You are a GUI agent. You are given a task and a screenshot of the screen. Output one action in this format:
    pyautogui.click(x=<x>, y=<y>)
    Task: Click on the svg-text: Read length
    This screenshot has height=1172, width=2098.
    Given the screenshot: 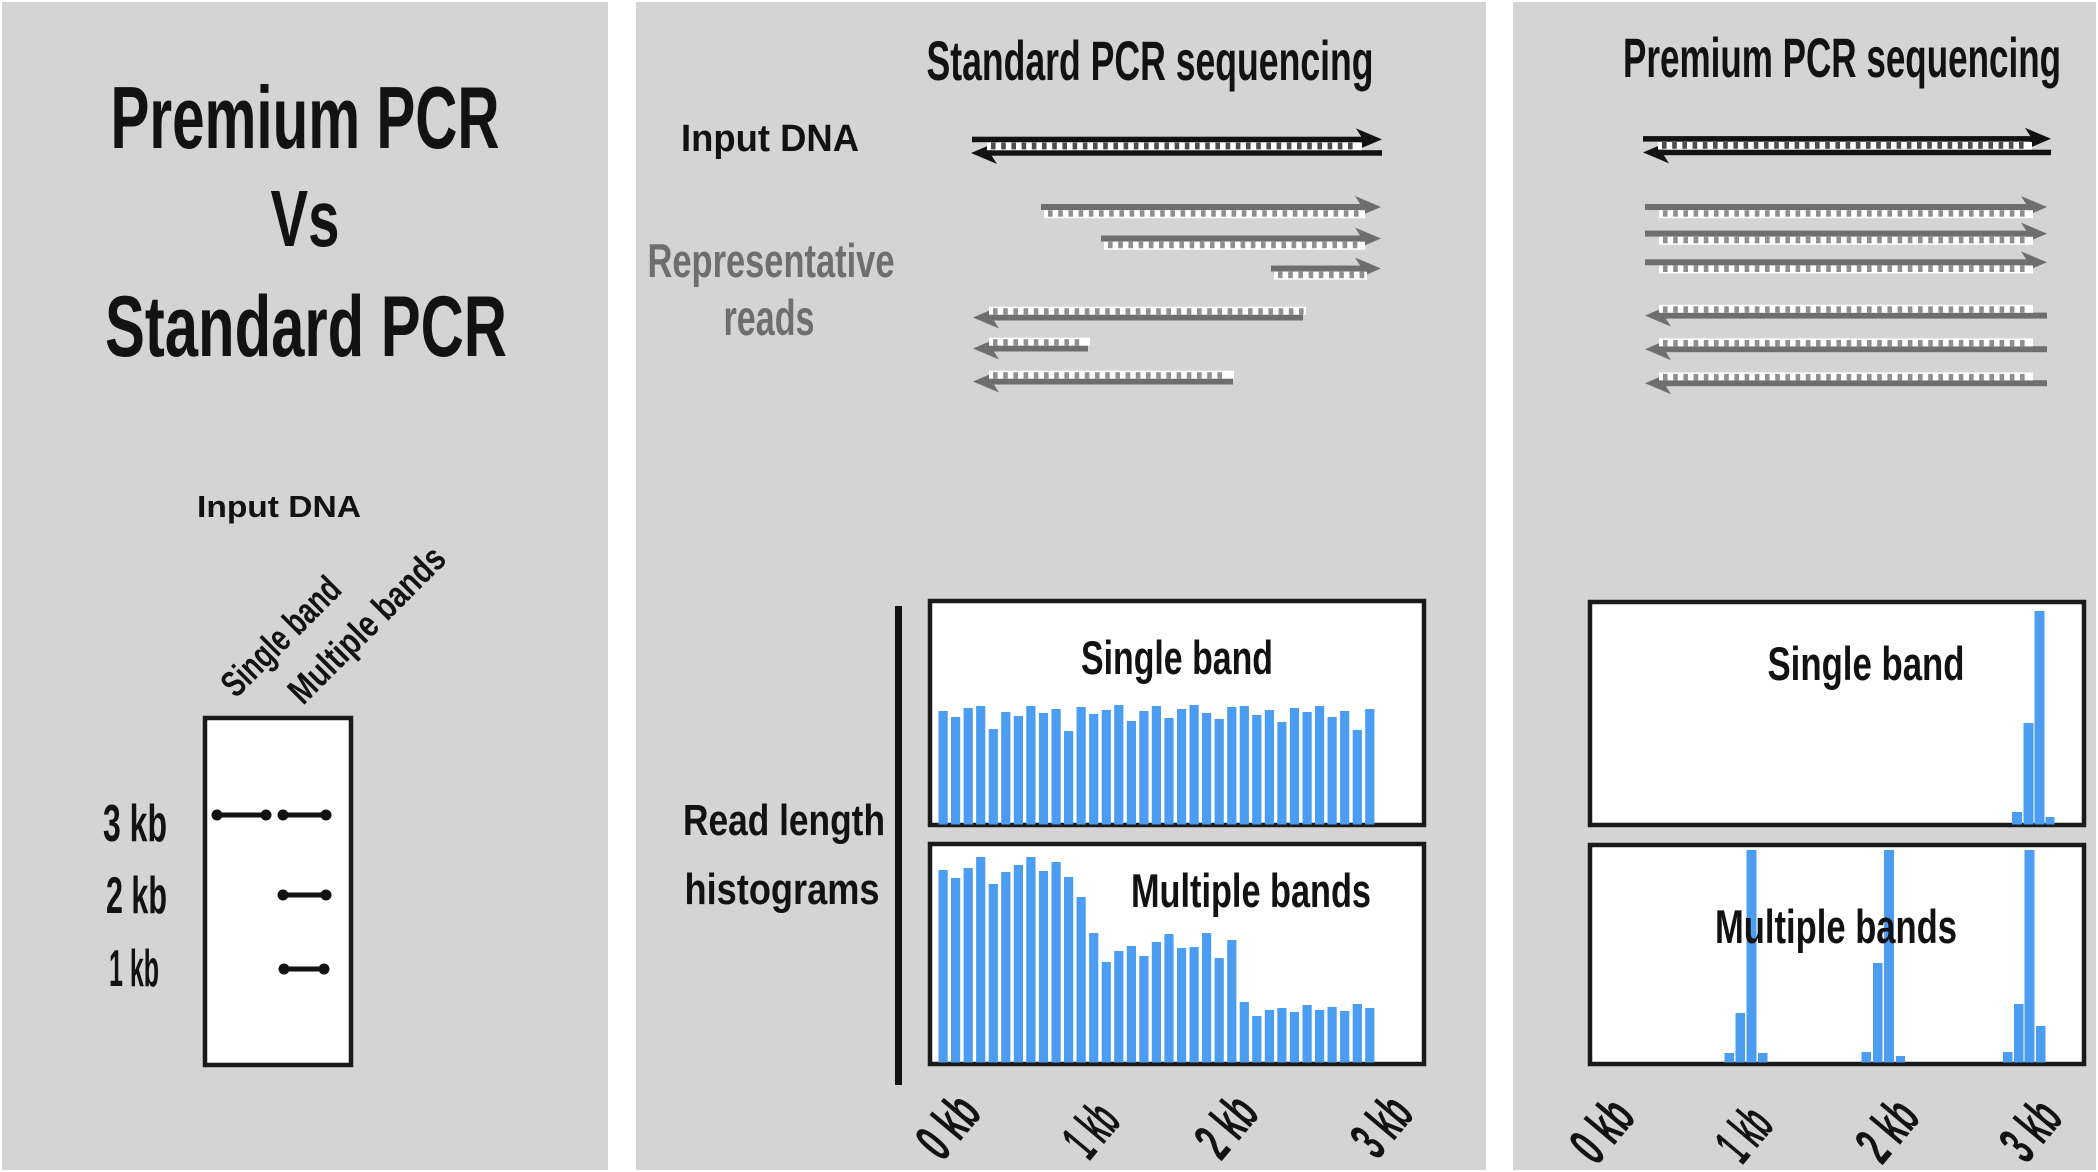 What is the action you would take?
    pyautogui.click(x=784, y=820)
    